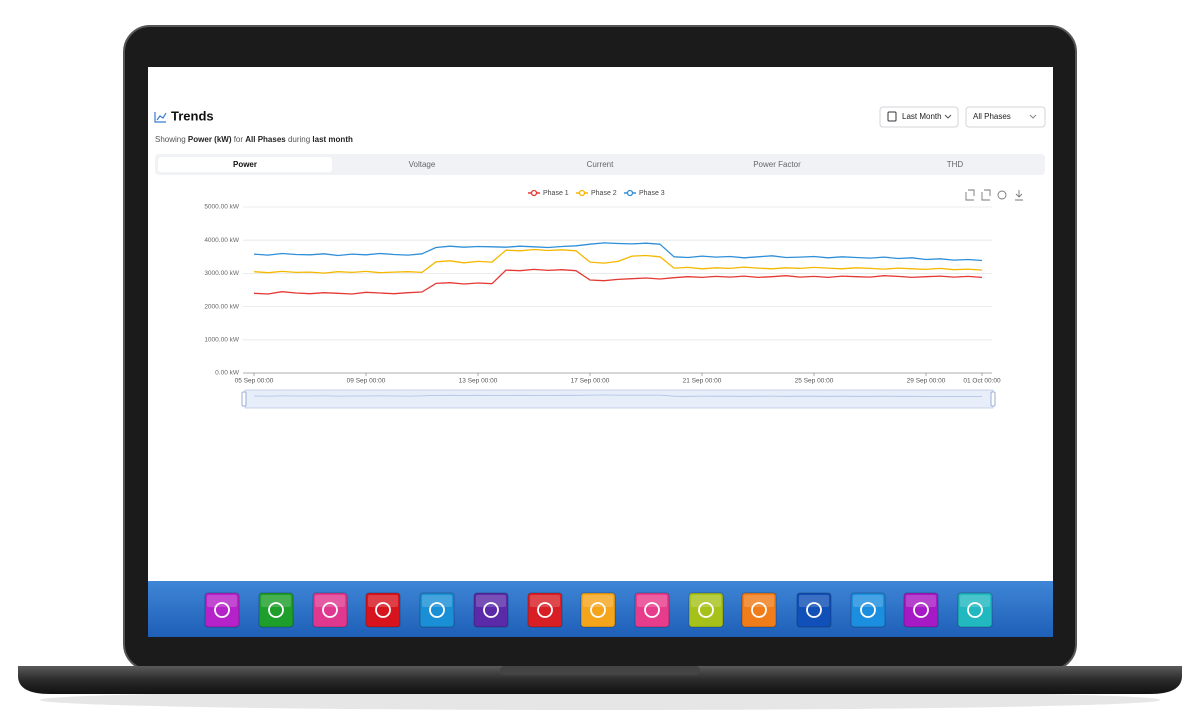 This screenshot has height=727, width=1200. I want to click on data-zoom, so click(618, 399).